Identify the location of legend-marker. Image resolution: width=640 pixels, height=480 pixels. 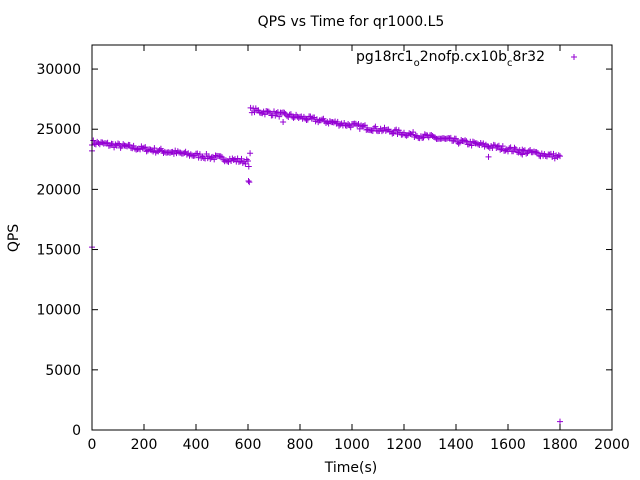
(574, 57).